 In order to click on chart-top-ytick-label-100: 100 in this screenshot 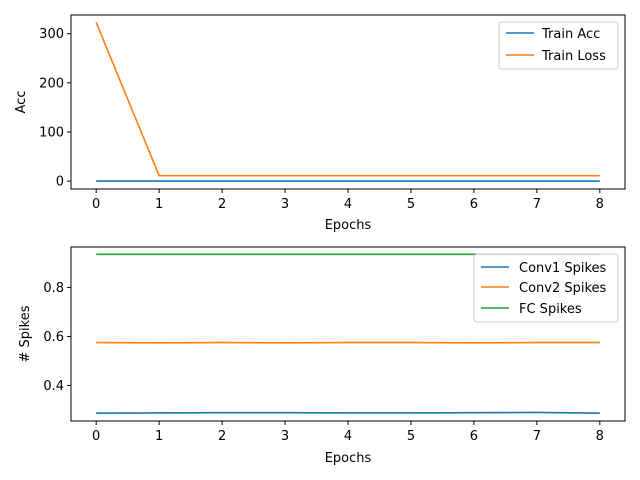, I will do `click(51, 132)`.